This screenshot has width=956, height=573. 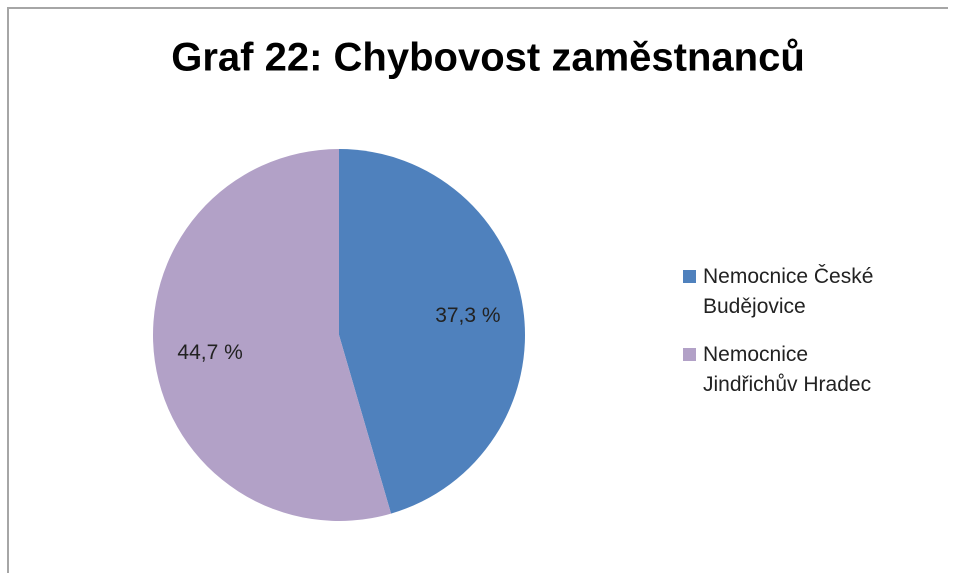 What do you see at coordinates (788, 291) in the screenshot?
I see `legend-label: Nemocnice České Budějovice` at bounding box center [788, 291].